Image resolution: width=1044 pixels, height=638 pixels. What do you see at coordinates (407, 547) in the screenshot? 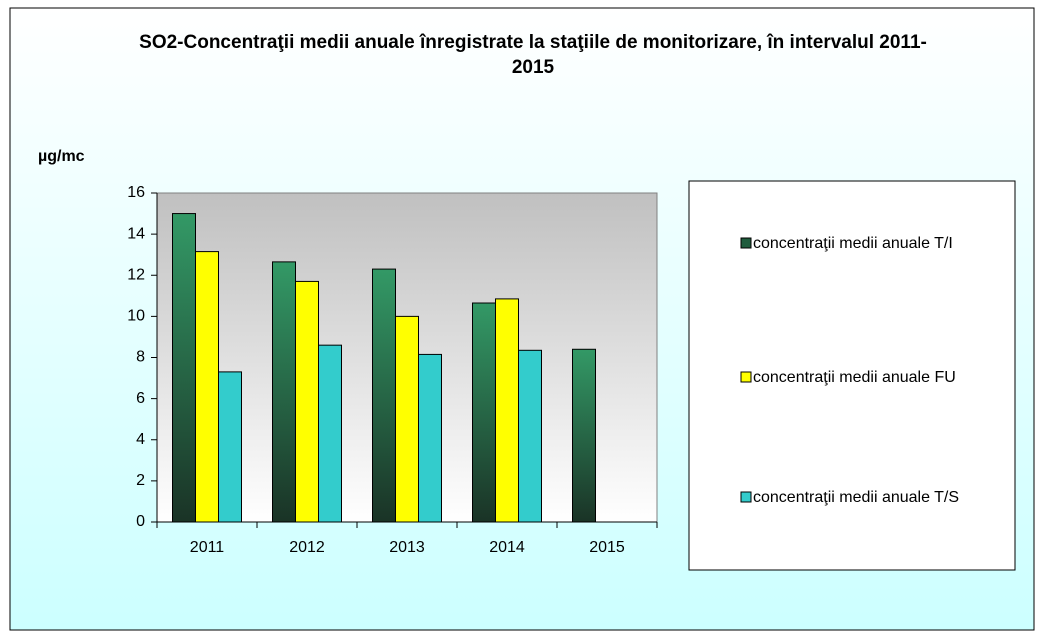
I see `x-tick-label: 2013` at bounding box center [407, 547].